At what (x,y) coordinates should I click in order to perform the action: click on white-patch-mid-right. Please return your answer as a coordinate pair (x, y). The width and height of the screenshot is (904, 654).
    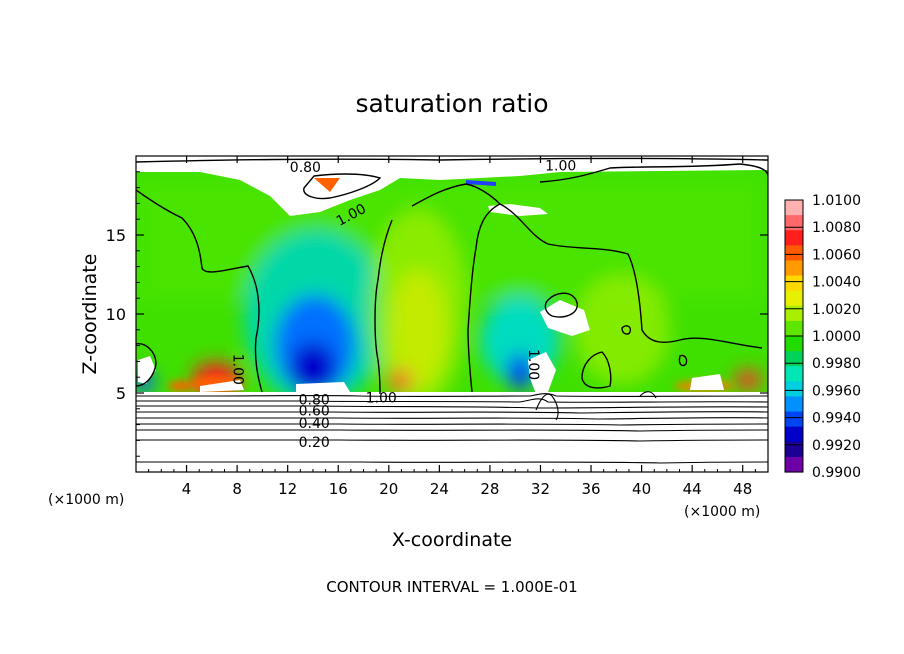
    Looking at the image, I should click on (565, 318).